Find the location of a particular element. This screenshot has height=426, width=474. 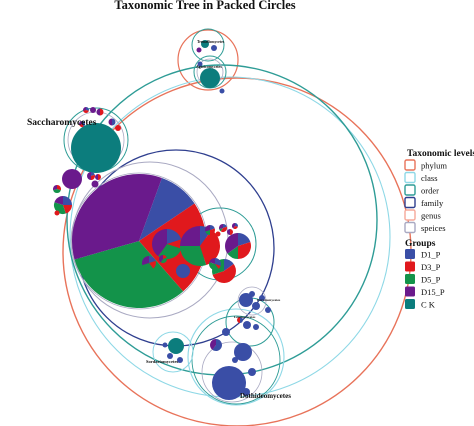

label-dothideomycetes: Dothideomycetes is located at coordinates (265, 396).